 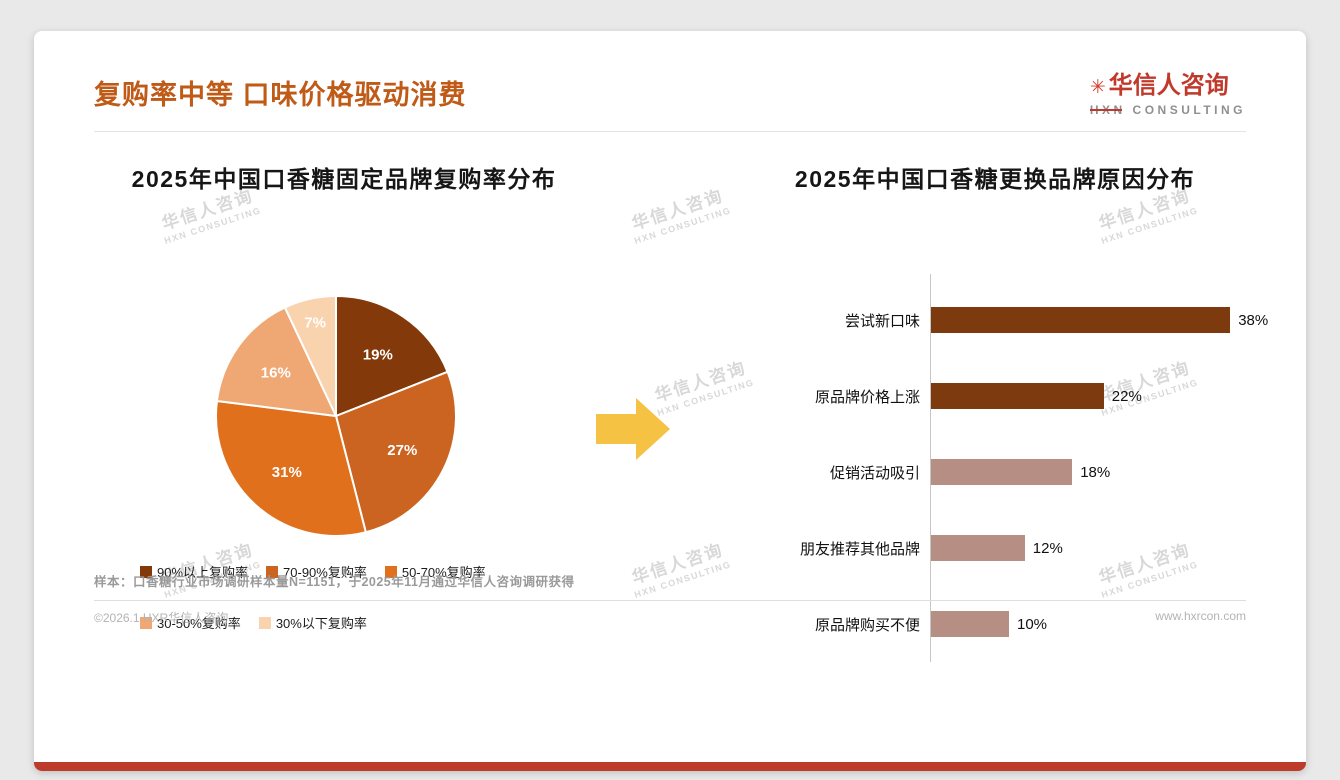 I want to click on bar-row: 促销活动吸引 18%, so click(x=995, y=472).